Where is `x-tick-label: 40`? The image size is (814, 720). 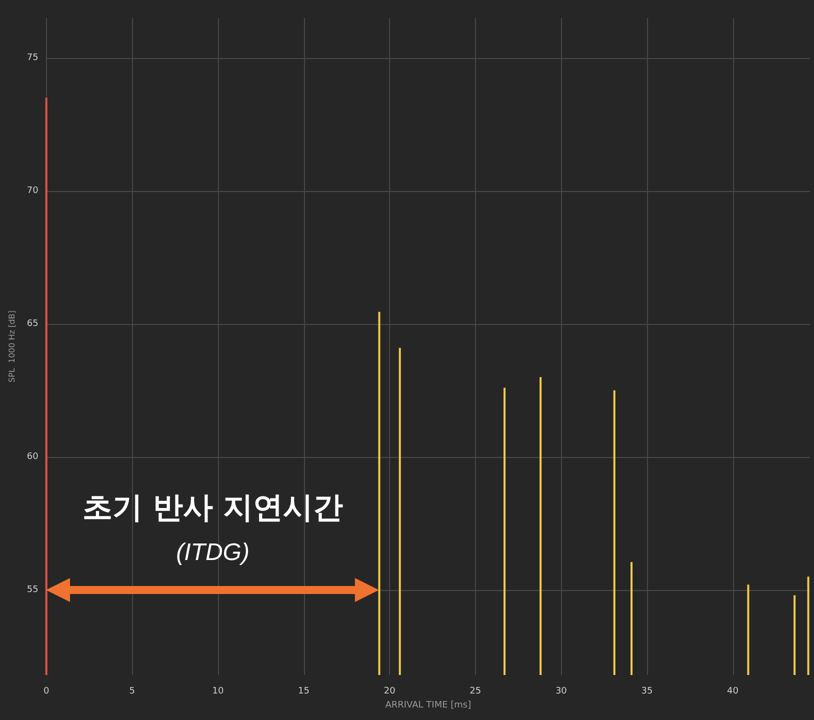
x-tick-label: 40 is located at coordinates (733, 691).